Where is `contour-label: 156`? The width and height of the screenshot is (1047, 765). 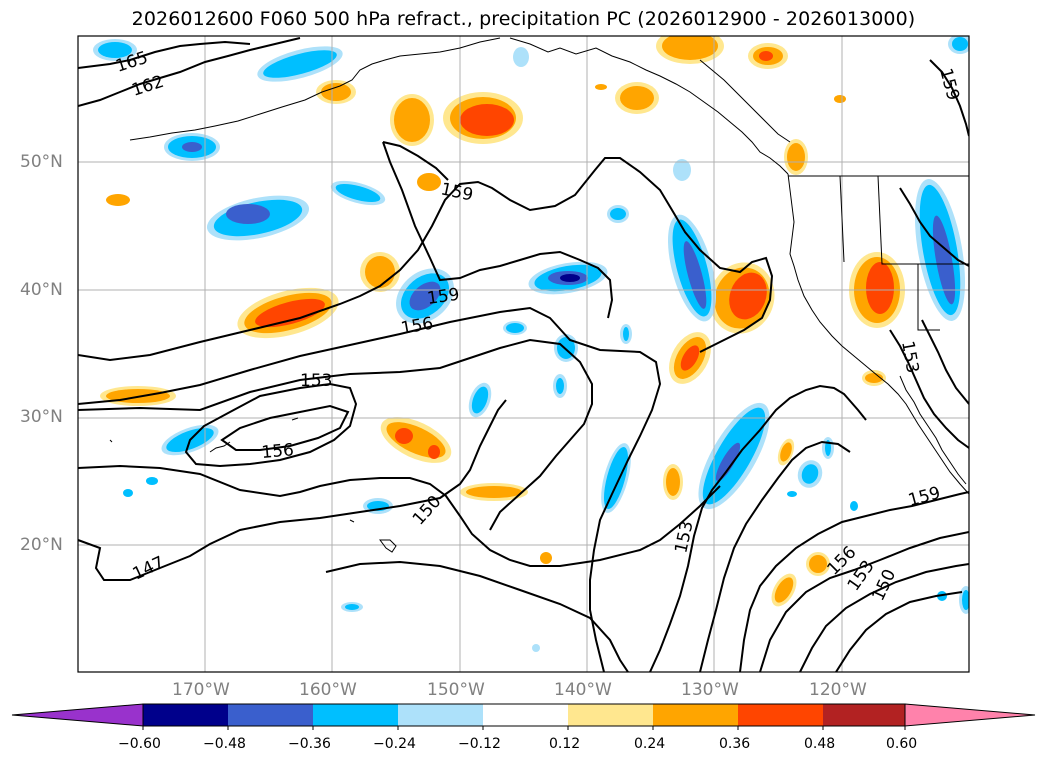
contour-label: 156 is located at coordinates (278, 451).